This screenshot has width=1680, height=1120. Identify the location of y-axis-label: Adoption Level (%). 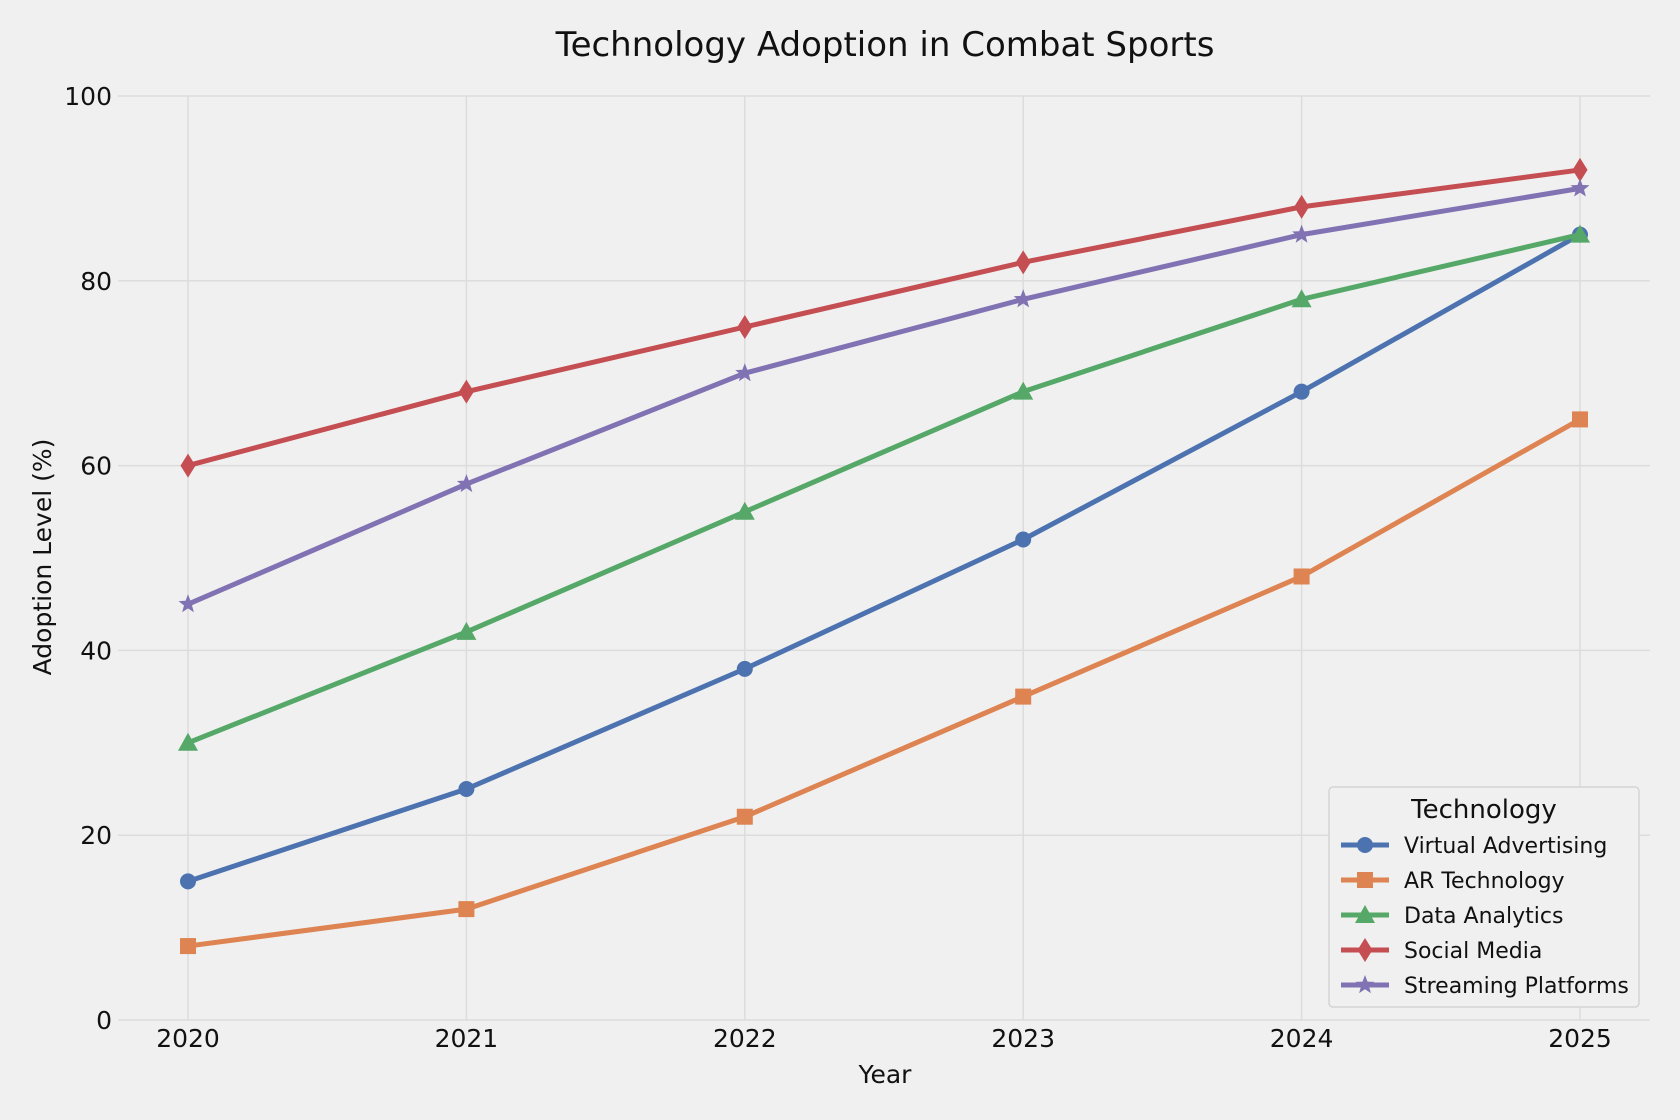
(42, 557).